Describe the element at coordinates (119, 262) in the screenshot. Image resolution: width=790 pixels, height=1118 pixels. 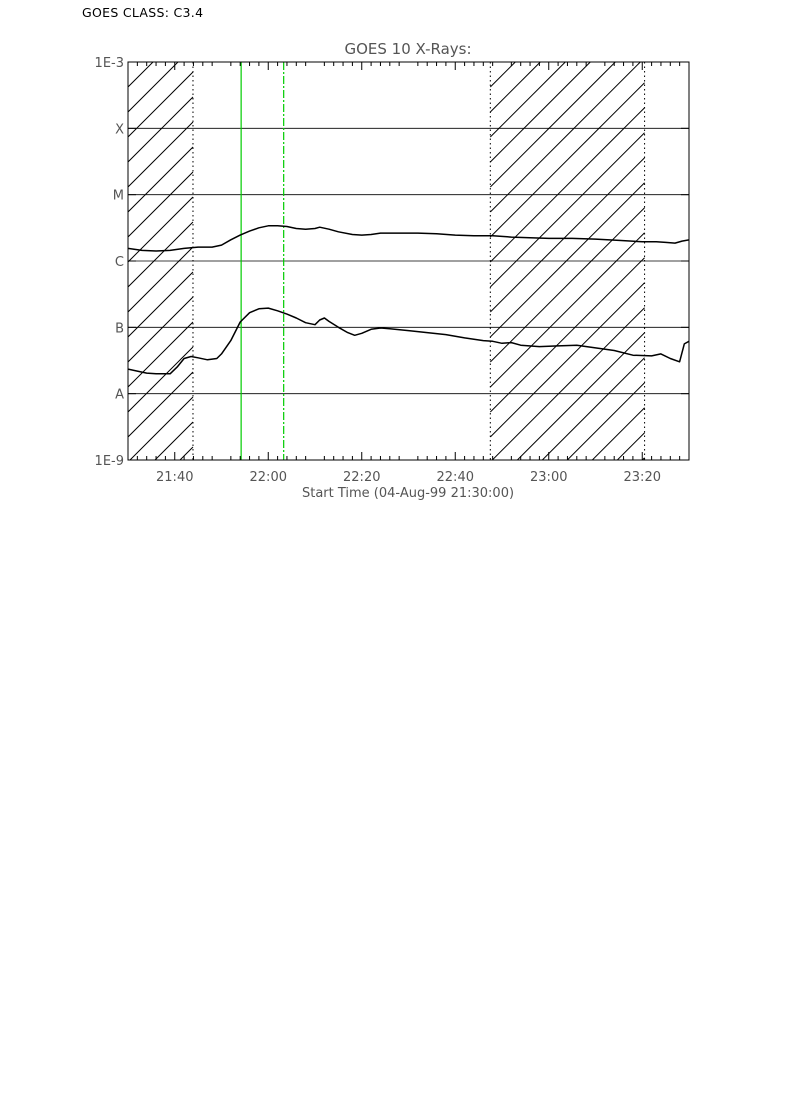
I see `y-tick-label: C` at that location.